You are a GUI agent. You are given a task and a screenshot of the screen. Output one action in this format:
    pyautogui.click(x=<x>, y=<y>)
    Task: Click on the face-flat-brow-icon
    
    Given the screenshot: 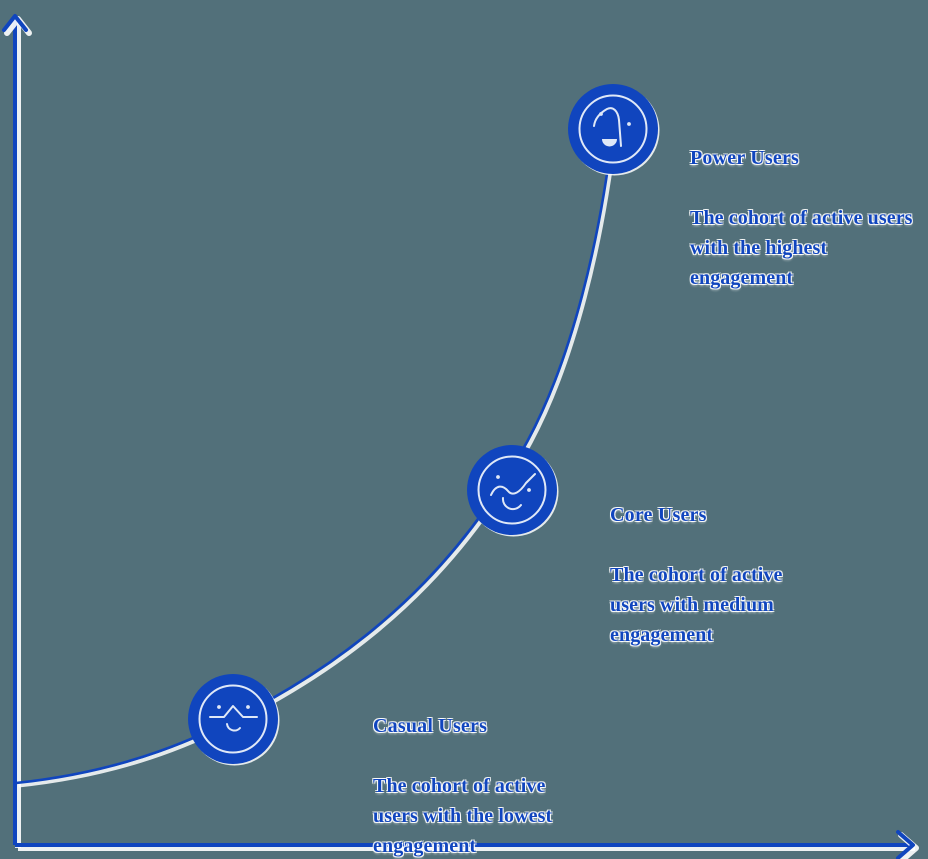 What is the action you would take?
    pyautogui.click(x=233, y=718)
    